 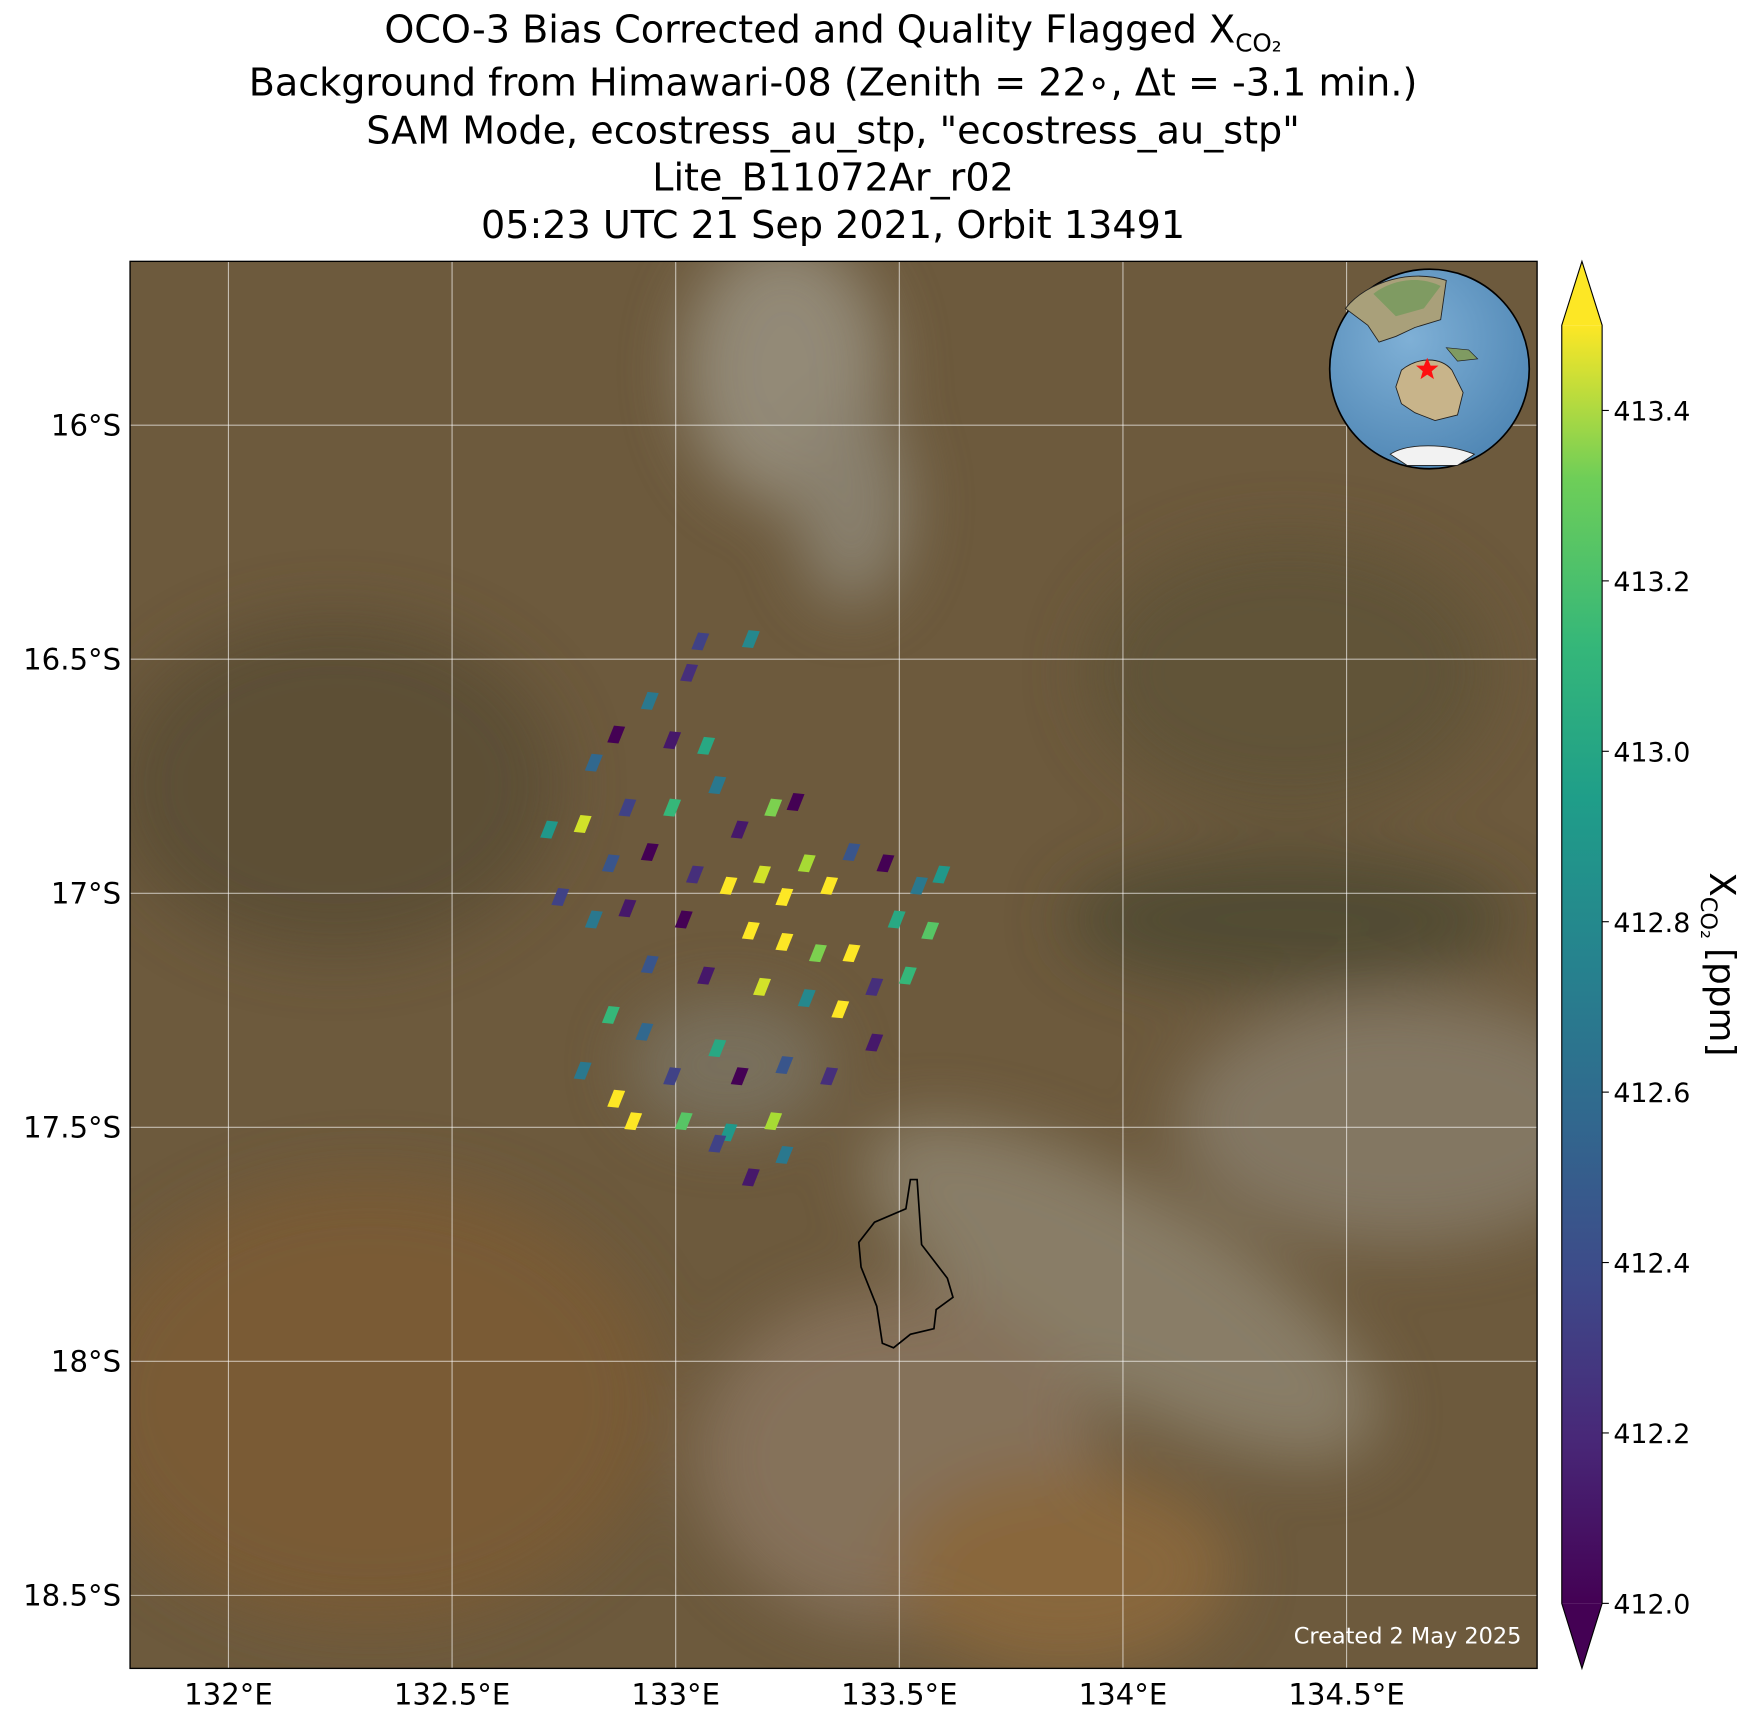 What do you see at coordinates (1651, 752) in the screenshot?
I see `colorbar-tick-label: 413.0` at bounding box center [1651, 752].